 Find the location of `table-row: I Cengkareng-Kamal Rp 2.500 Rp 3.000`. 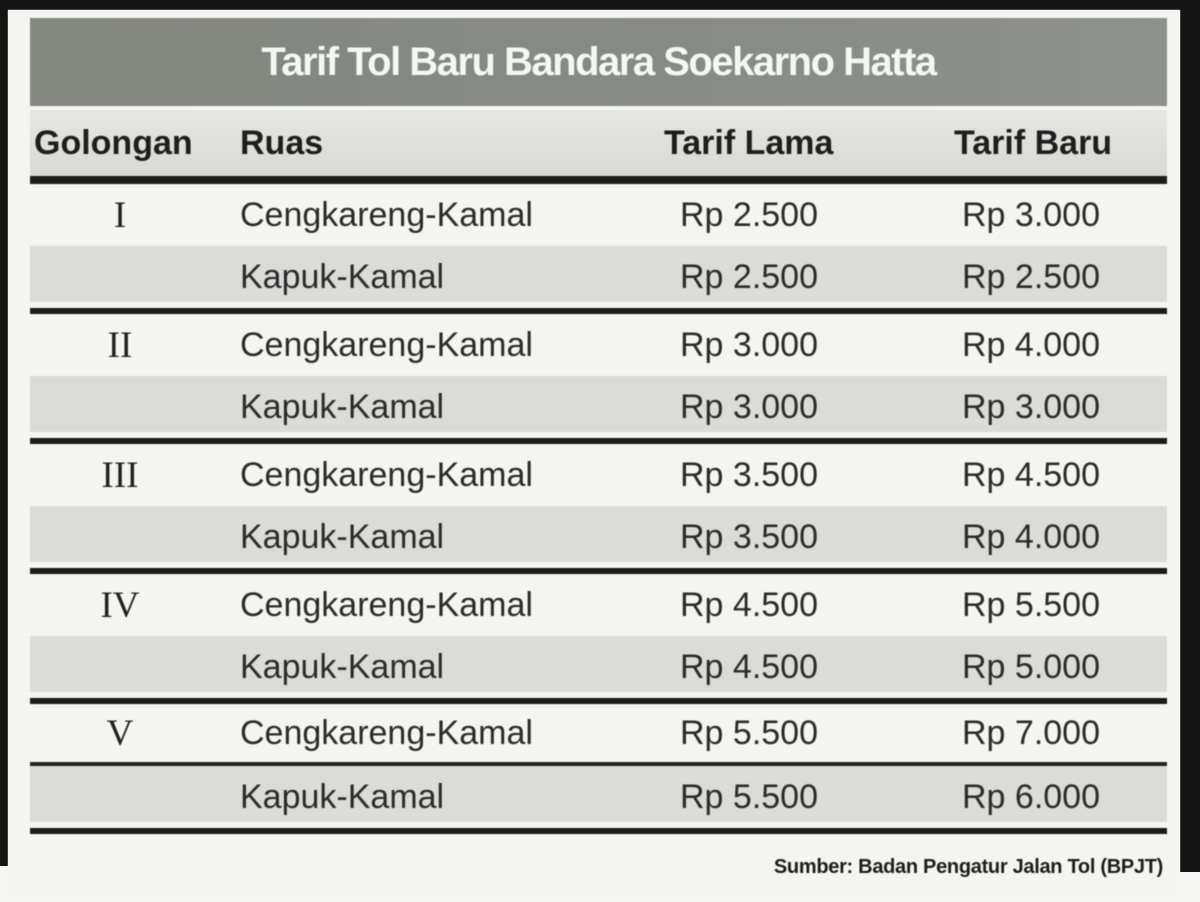

table-row: I Cengkareng-Kamal Rp 2.500 Rp 3.000 is located at coordinates (598, 215).